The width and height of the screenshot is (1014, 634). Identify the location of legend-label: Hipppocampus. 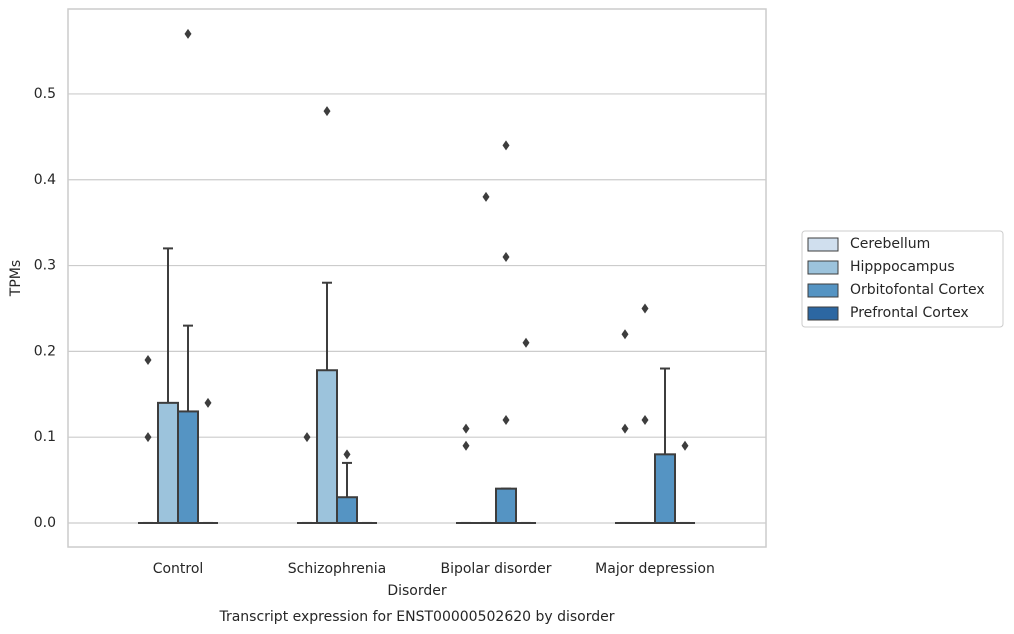
(902, 267).